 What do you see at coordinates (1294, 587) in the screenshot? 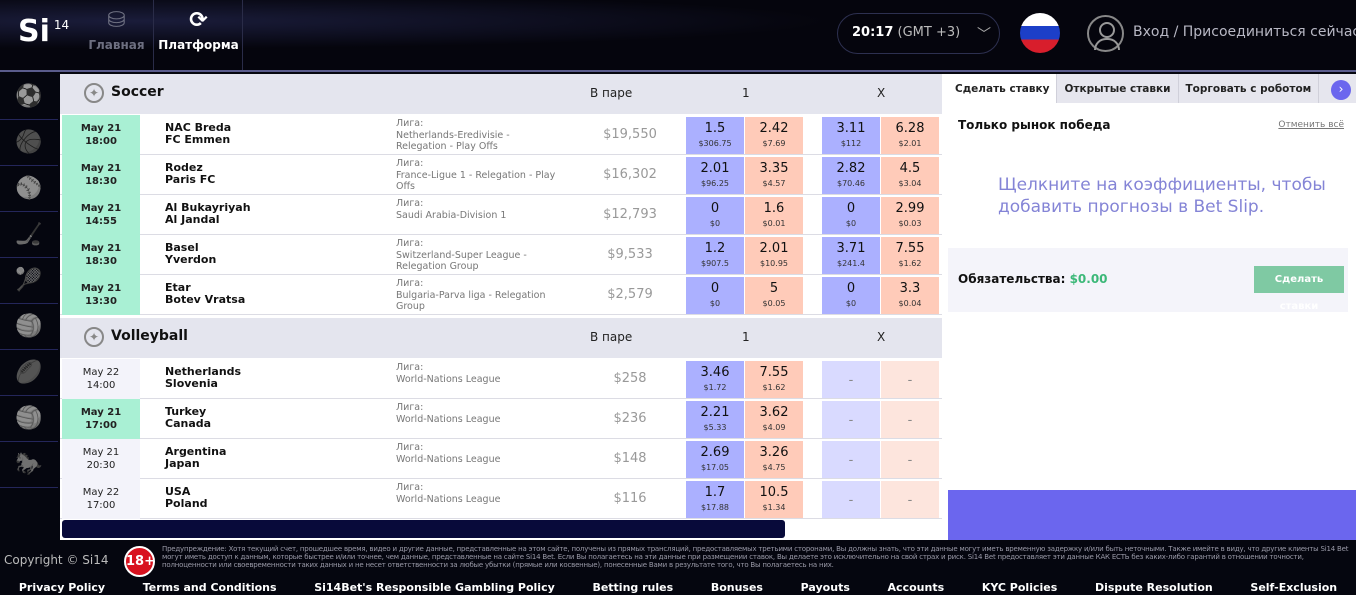
I see `footer-link: Self-Exclusion` at bounding box center [1294, 587].